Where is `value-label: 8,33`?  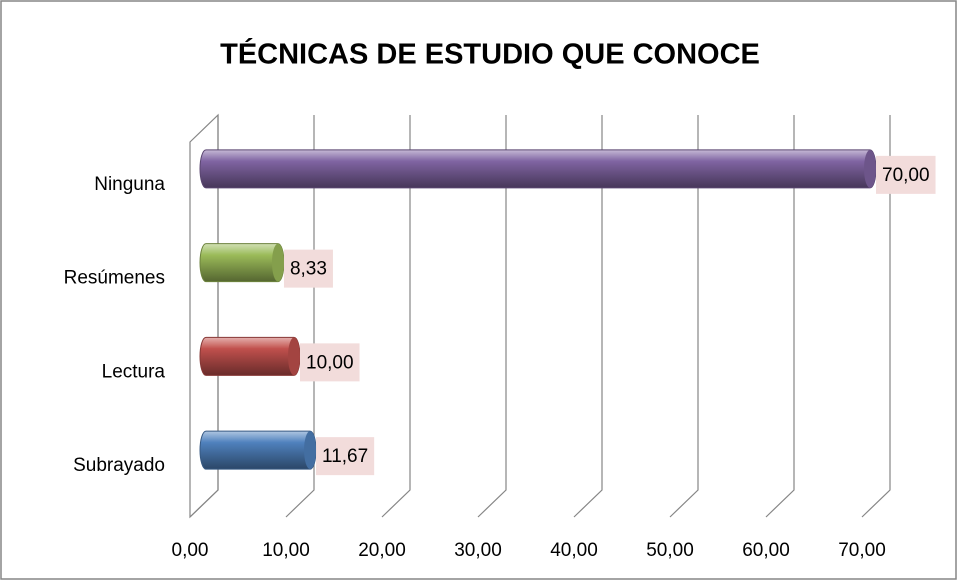
value-label: 8,33 is located at coordinates (308, 269).